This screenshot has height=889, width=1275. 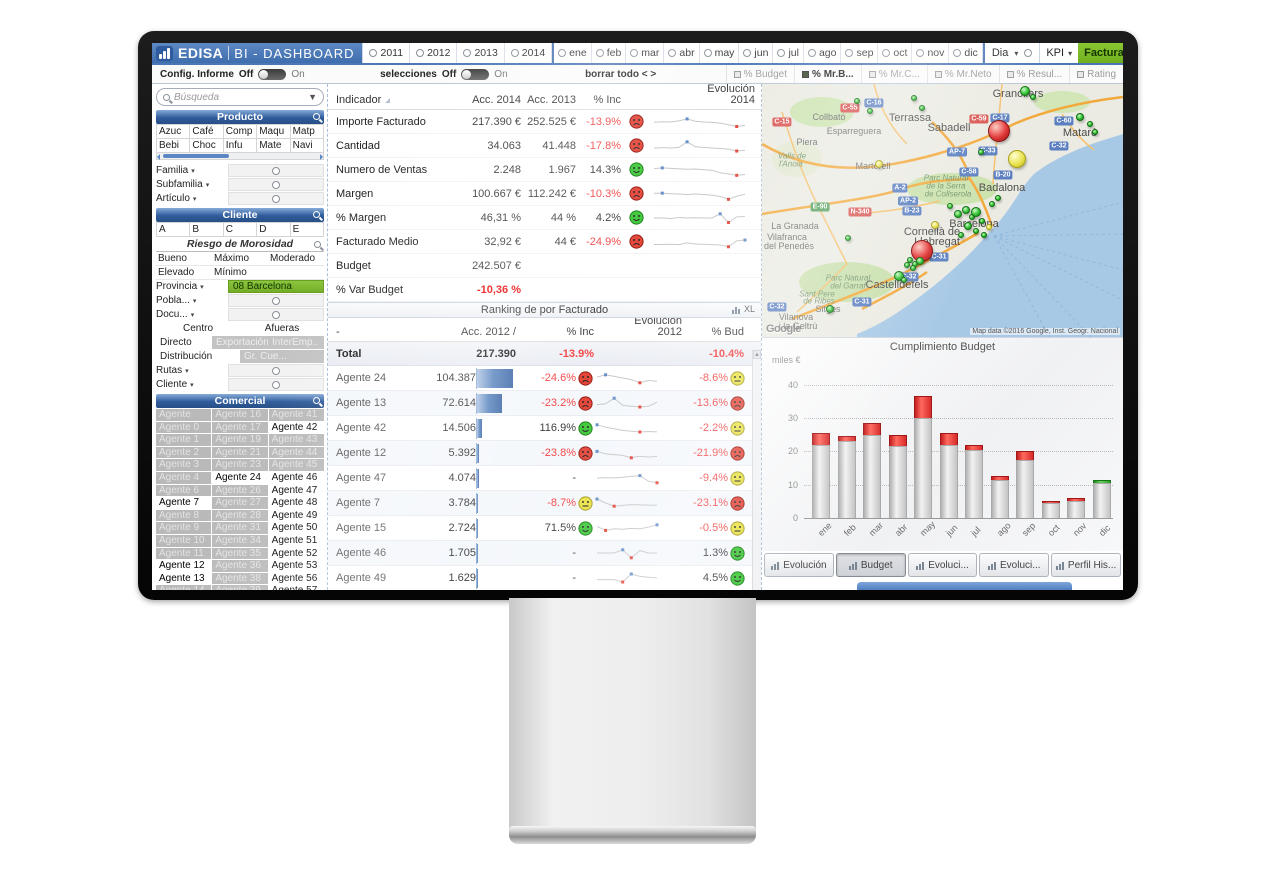 I want to click on agent-item: Agente 19, so click(x=240, y=440).